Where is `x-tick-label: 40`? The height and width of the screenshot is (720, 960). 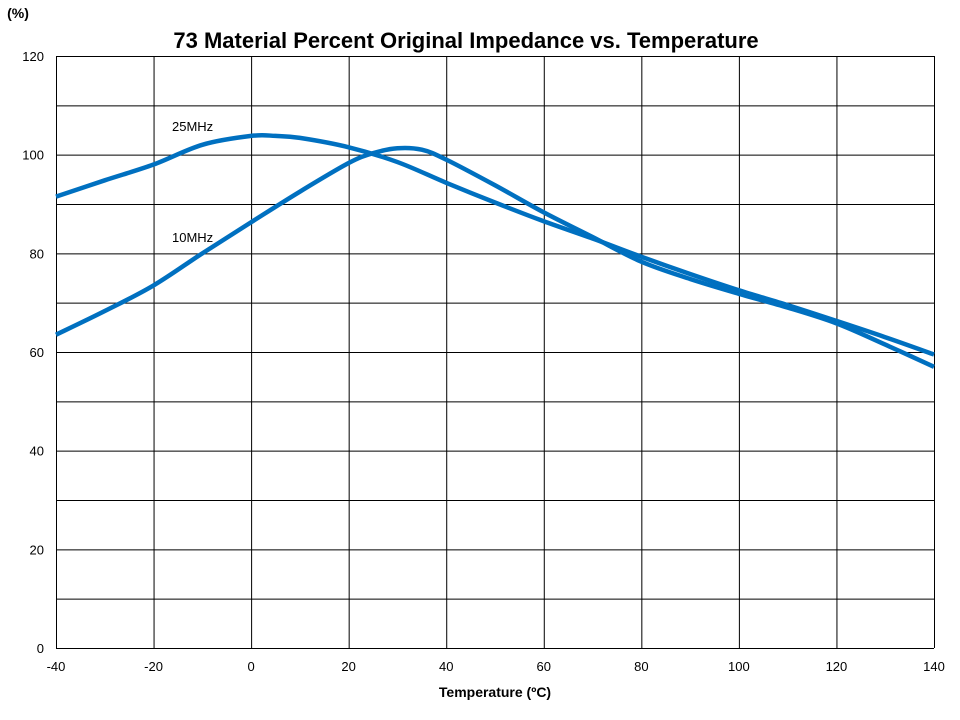 x-tick-label: 40 is located at coordinates (446, 666).